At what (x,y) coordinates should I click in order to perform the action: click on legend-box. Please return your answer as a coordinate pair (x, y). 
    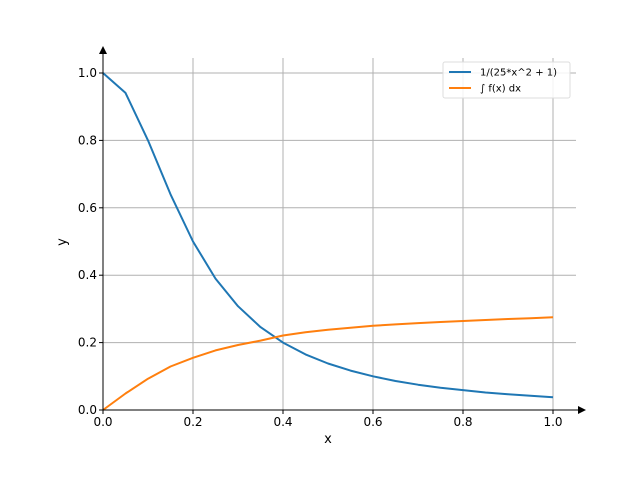
    Looking at the image, I should click on (506, 80).